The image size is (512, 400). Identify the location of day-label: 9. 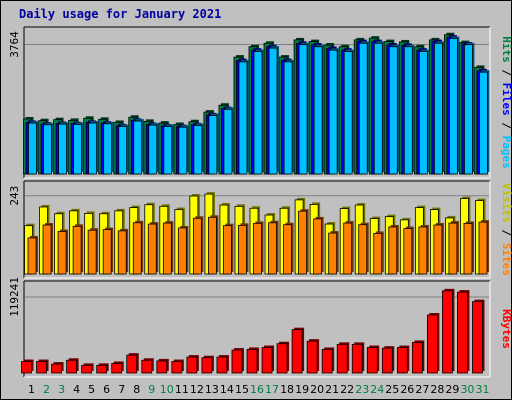
(151, 389).